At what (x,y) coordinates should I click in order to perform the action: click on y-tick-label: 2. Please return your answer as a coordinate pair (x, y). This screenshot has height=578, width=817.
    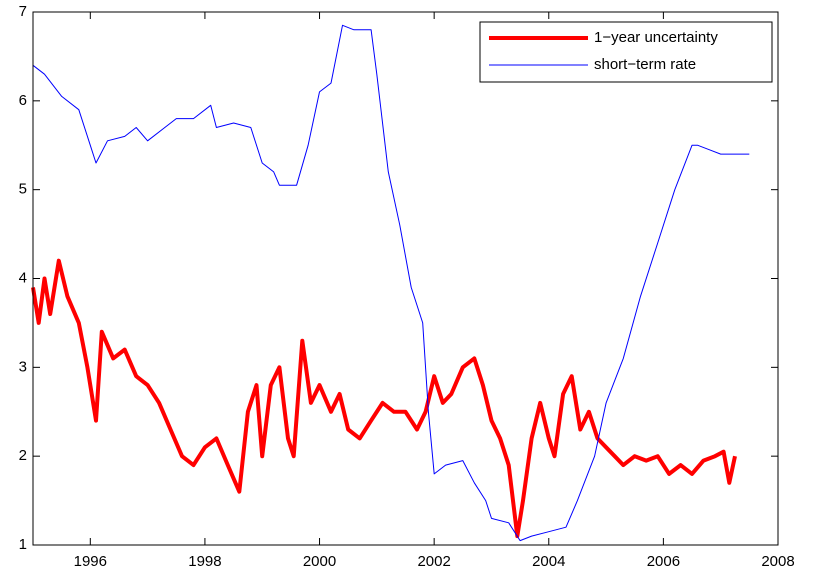
    Looking at the image, I should click on (23, 455).